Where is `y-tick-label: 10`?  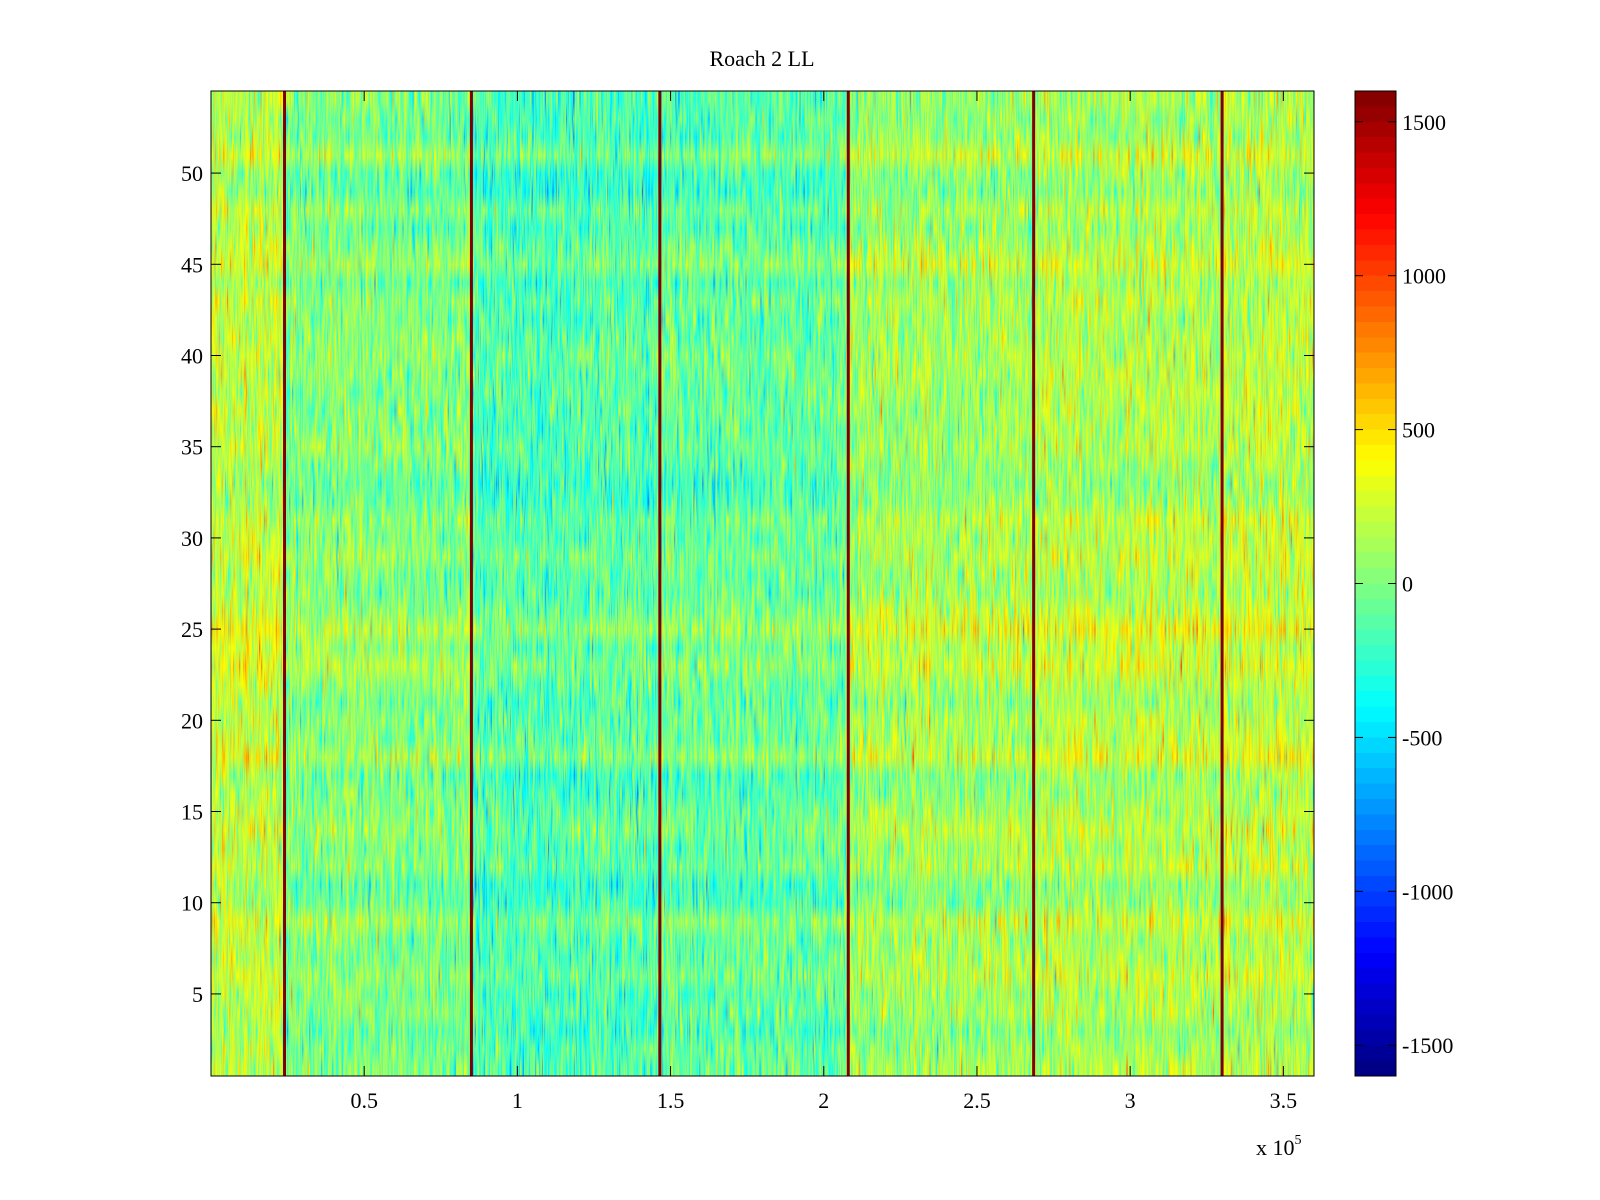 y-tick-label: 10 is located at coordinates (192, 903).